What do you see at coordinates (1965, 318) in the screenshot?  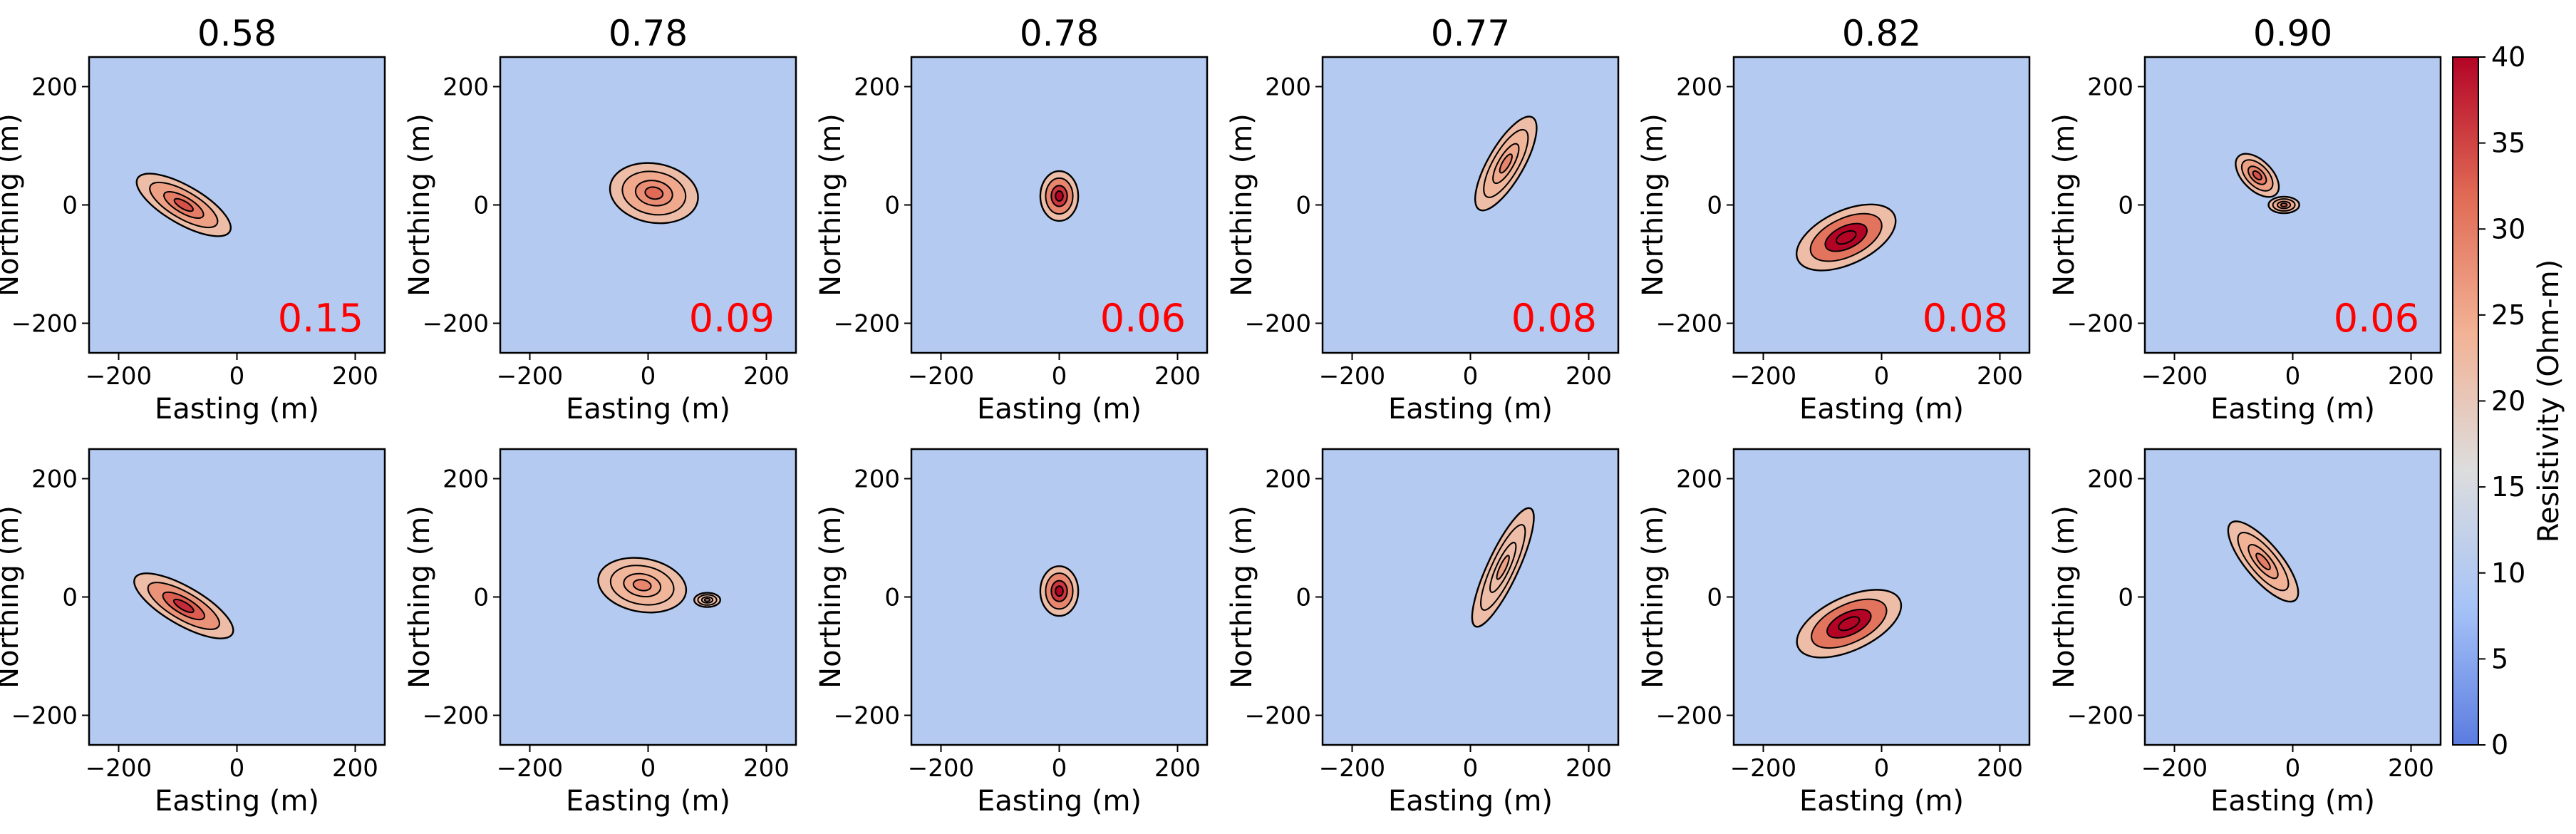 I see `panel-score: 0.08` at bounding box center [1965, 318].